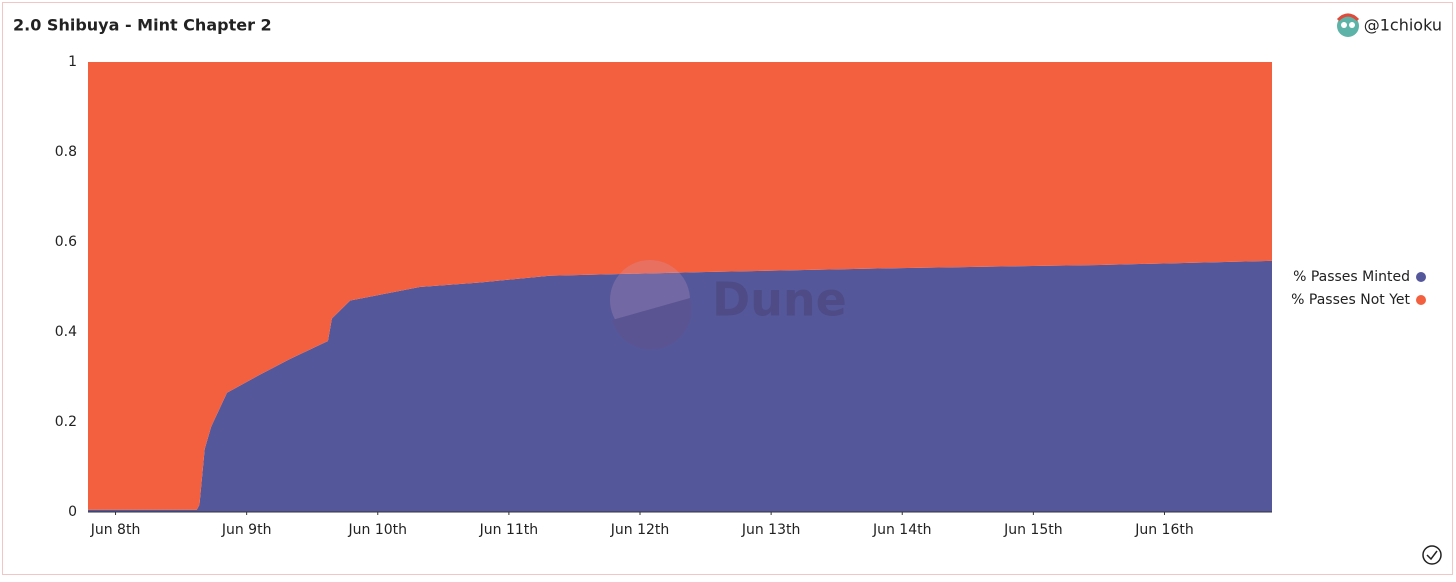 The height and width of the screenshot is (582, 1456). Describe the element at coordinates (378, 530) in the screenshot. I see `x-tick-label: Jun 10th` at that location.